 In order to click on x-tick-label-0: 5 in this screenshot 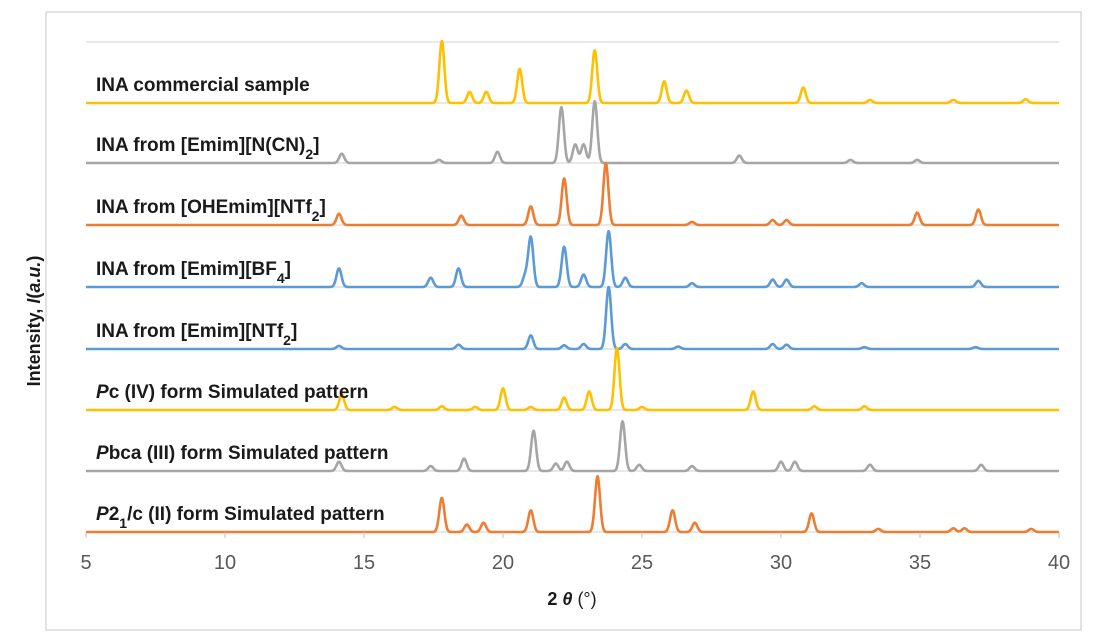, I will do `click(85, 563)`.